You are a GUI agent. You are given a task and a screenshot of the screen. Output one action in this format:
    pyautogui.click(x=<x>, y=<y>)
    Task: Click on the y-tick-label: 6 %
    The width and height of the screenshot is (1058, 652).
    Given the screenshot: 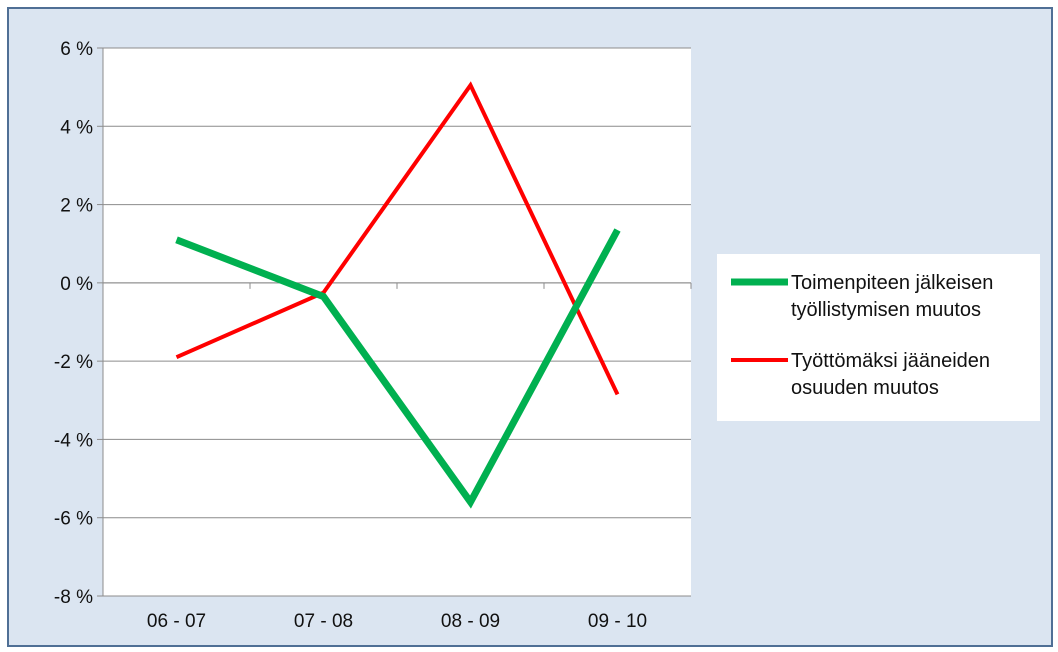 What is the action you would take?
    pyautogui.click(x=76, y=49)
    